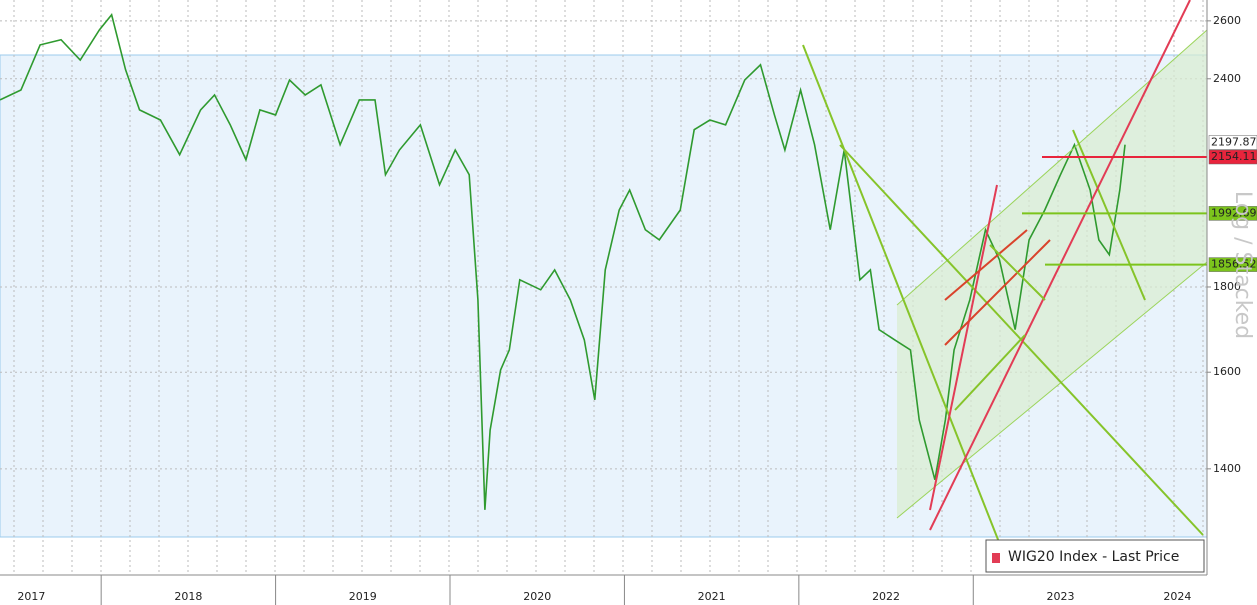  Describe the element at coordinates (363, 596) in the screenshot. I see `x-tick-label: 2019` at that location.